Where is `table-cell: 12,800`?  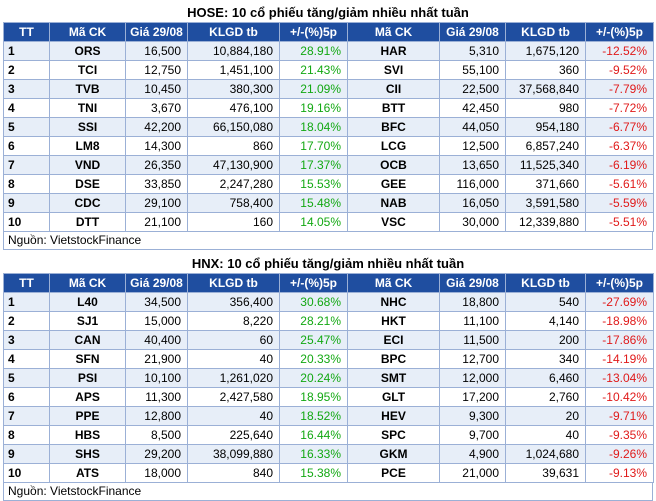
table-cell: 12,800 is located at coordinates (156, 416).